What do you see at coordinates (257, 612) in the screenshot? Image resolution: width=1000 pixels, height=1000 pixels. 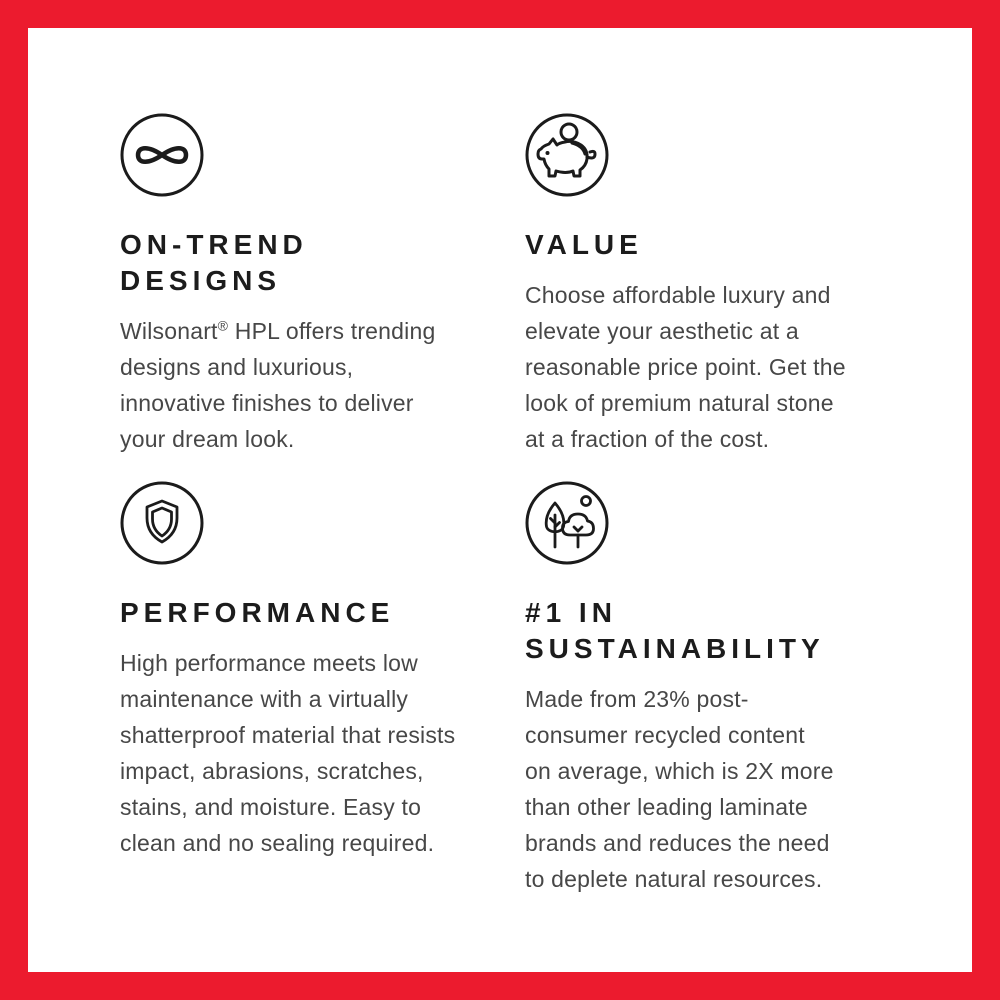 I see `feature-title: PERFORMANCE` at bounding box center [257, 612].